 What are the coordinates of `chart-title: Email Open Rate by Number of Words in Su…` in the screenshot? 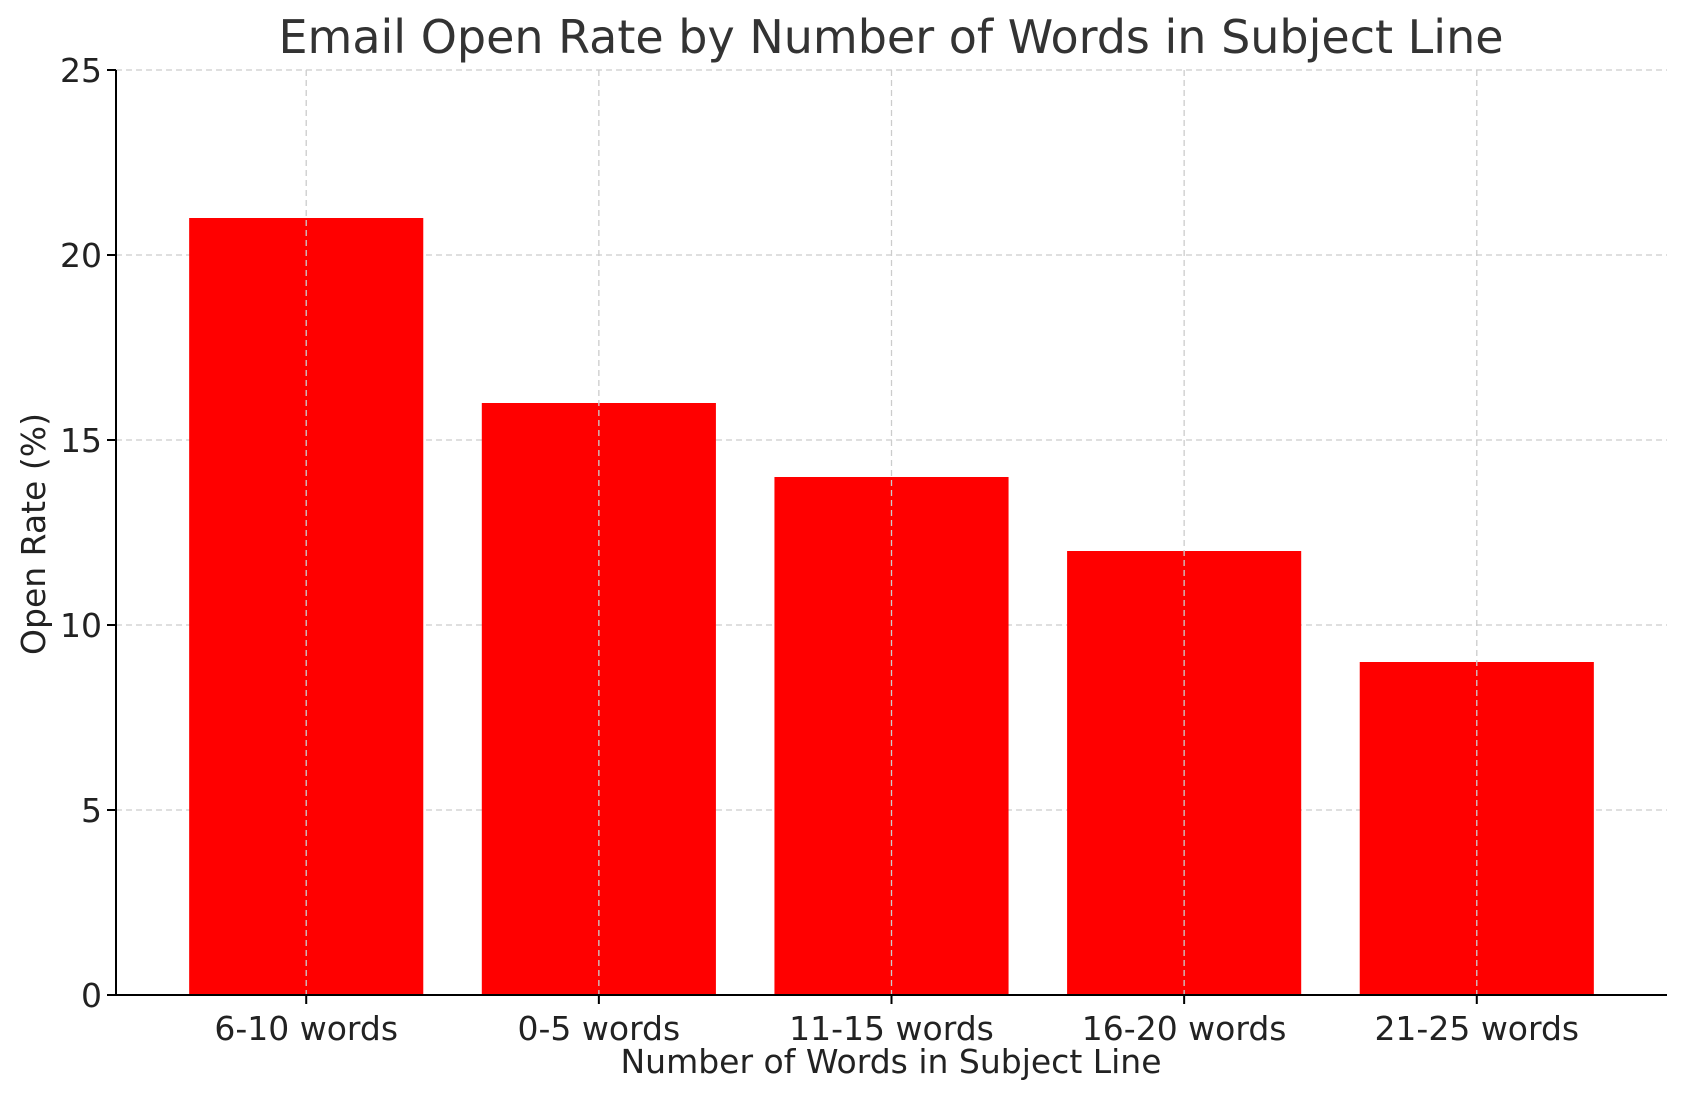 It's located at (890, 37).